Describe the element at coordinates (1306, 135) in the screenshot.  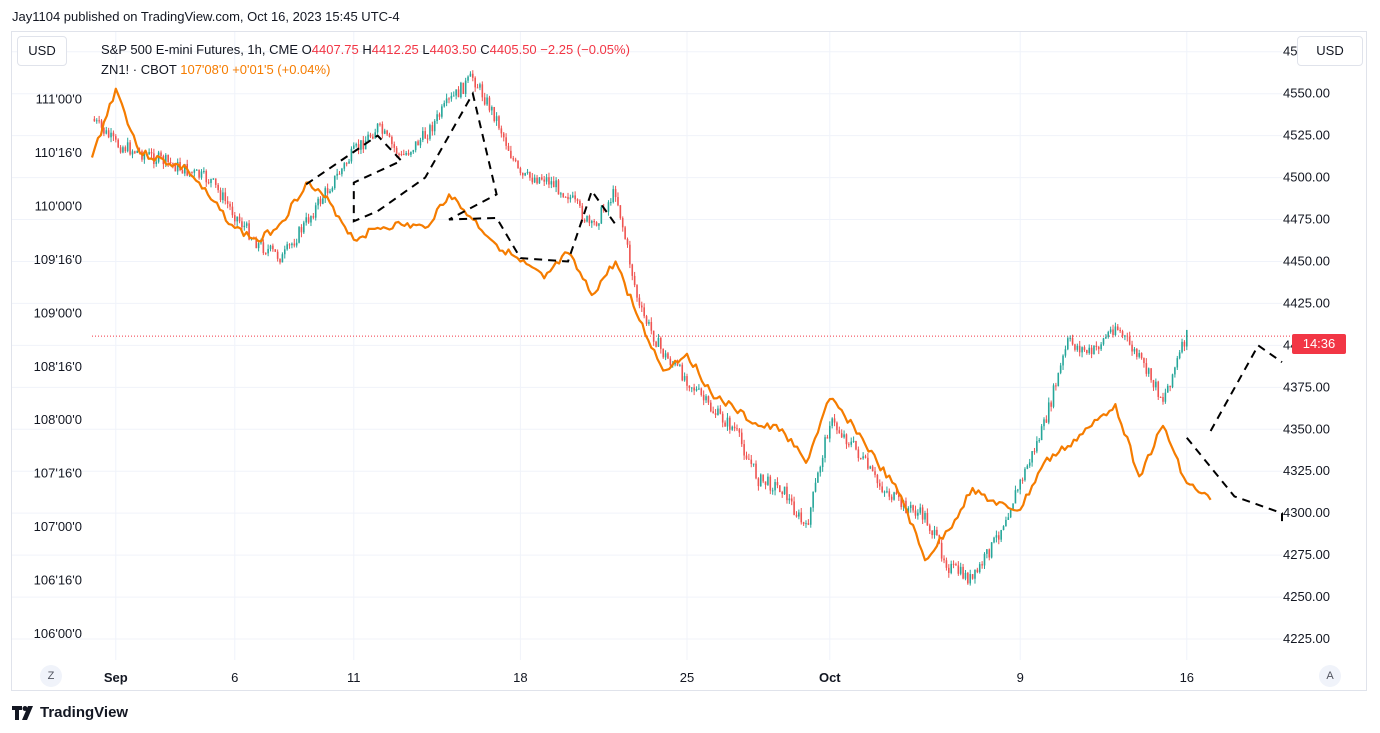
I see `right-axis-tick-label: 4525.00` at that location.